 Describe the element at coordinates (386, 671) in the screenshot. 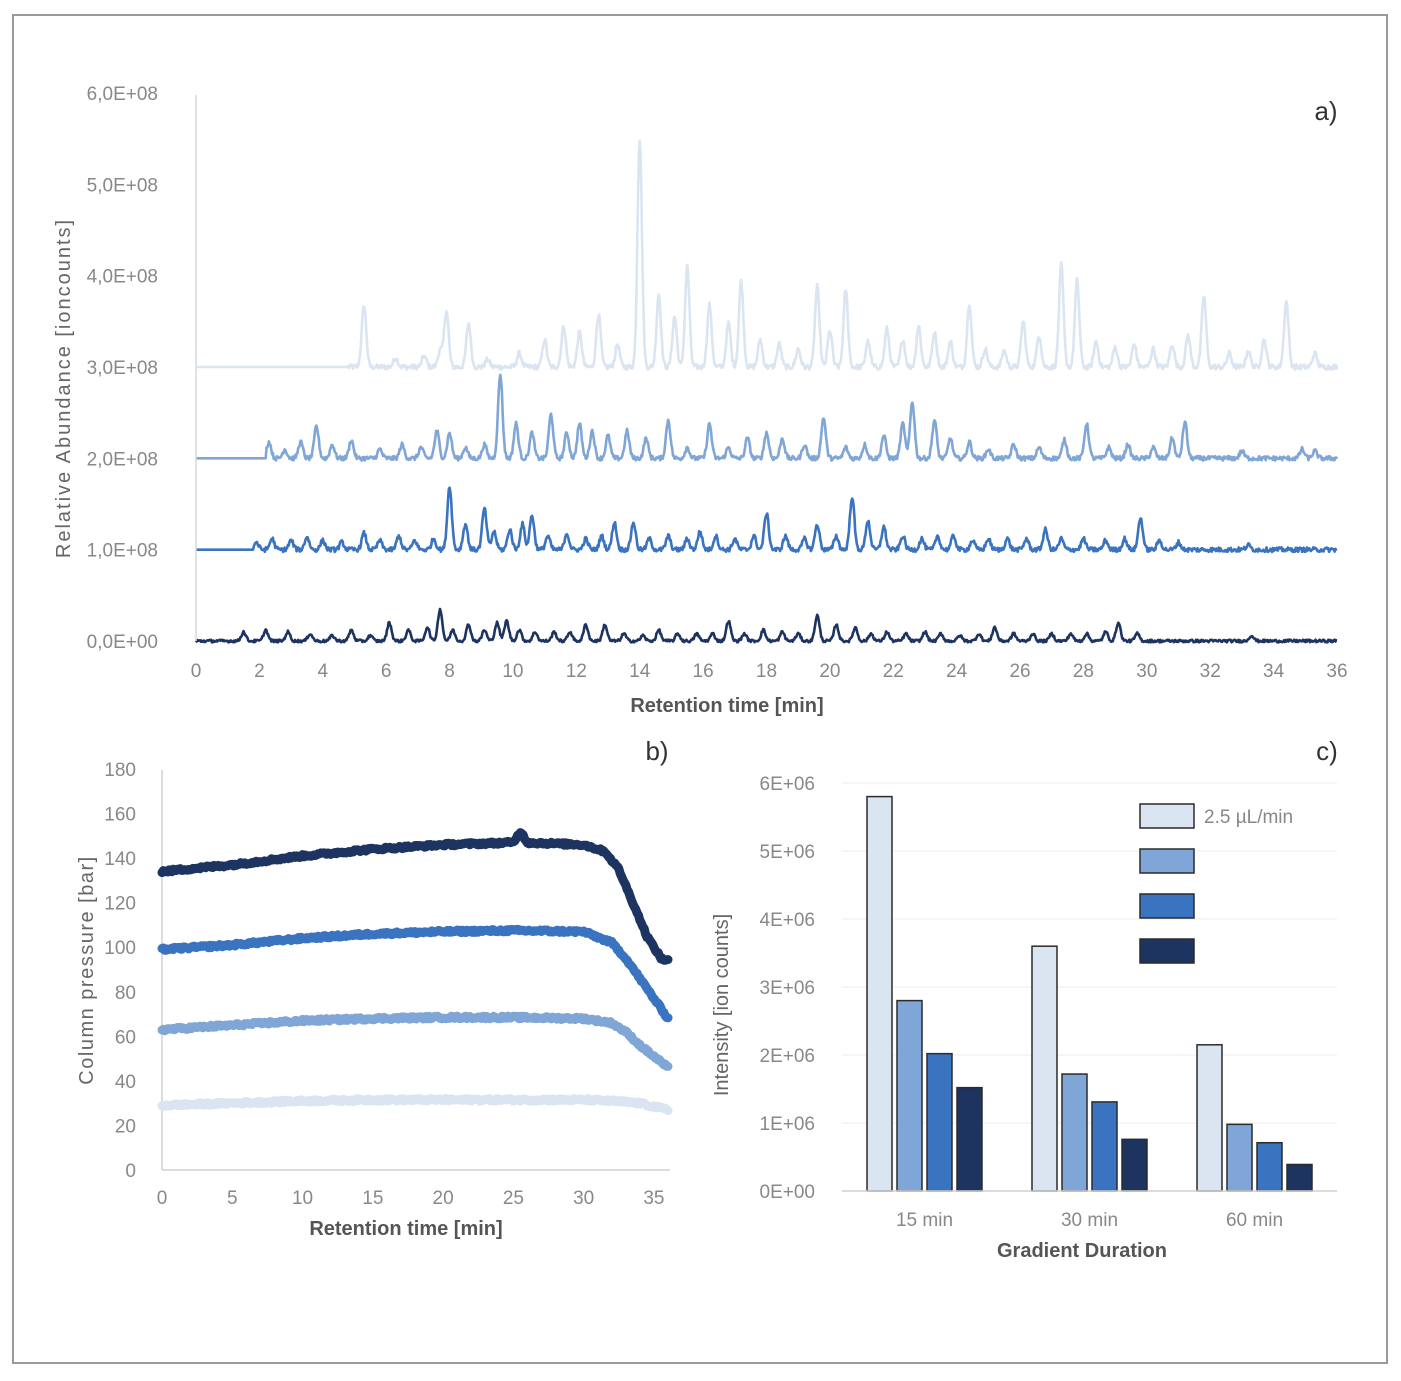

I see `panel-a-x-tick: 6` at that location.